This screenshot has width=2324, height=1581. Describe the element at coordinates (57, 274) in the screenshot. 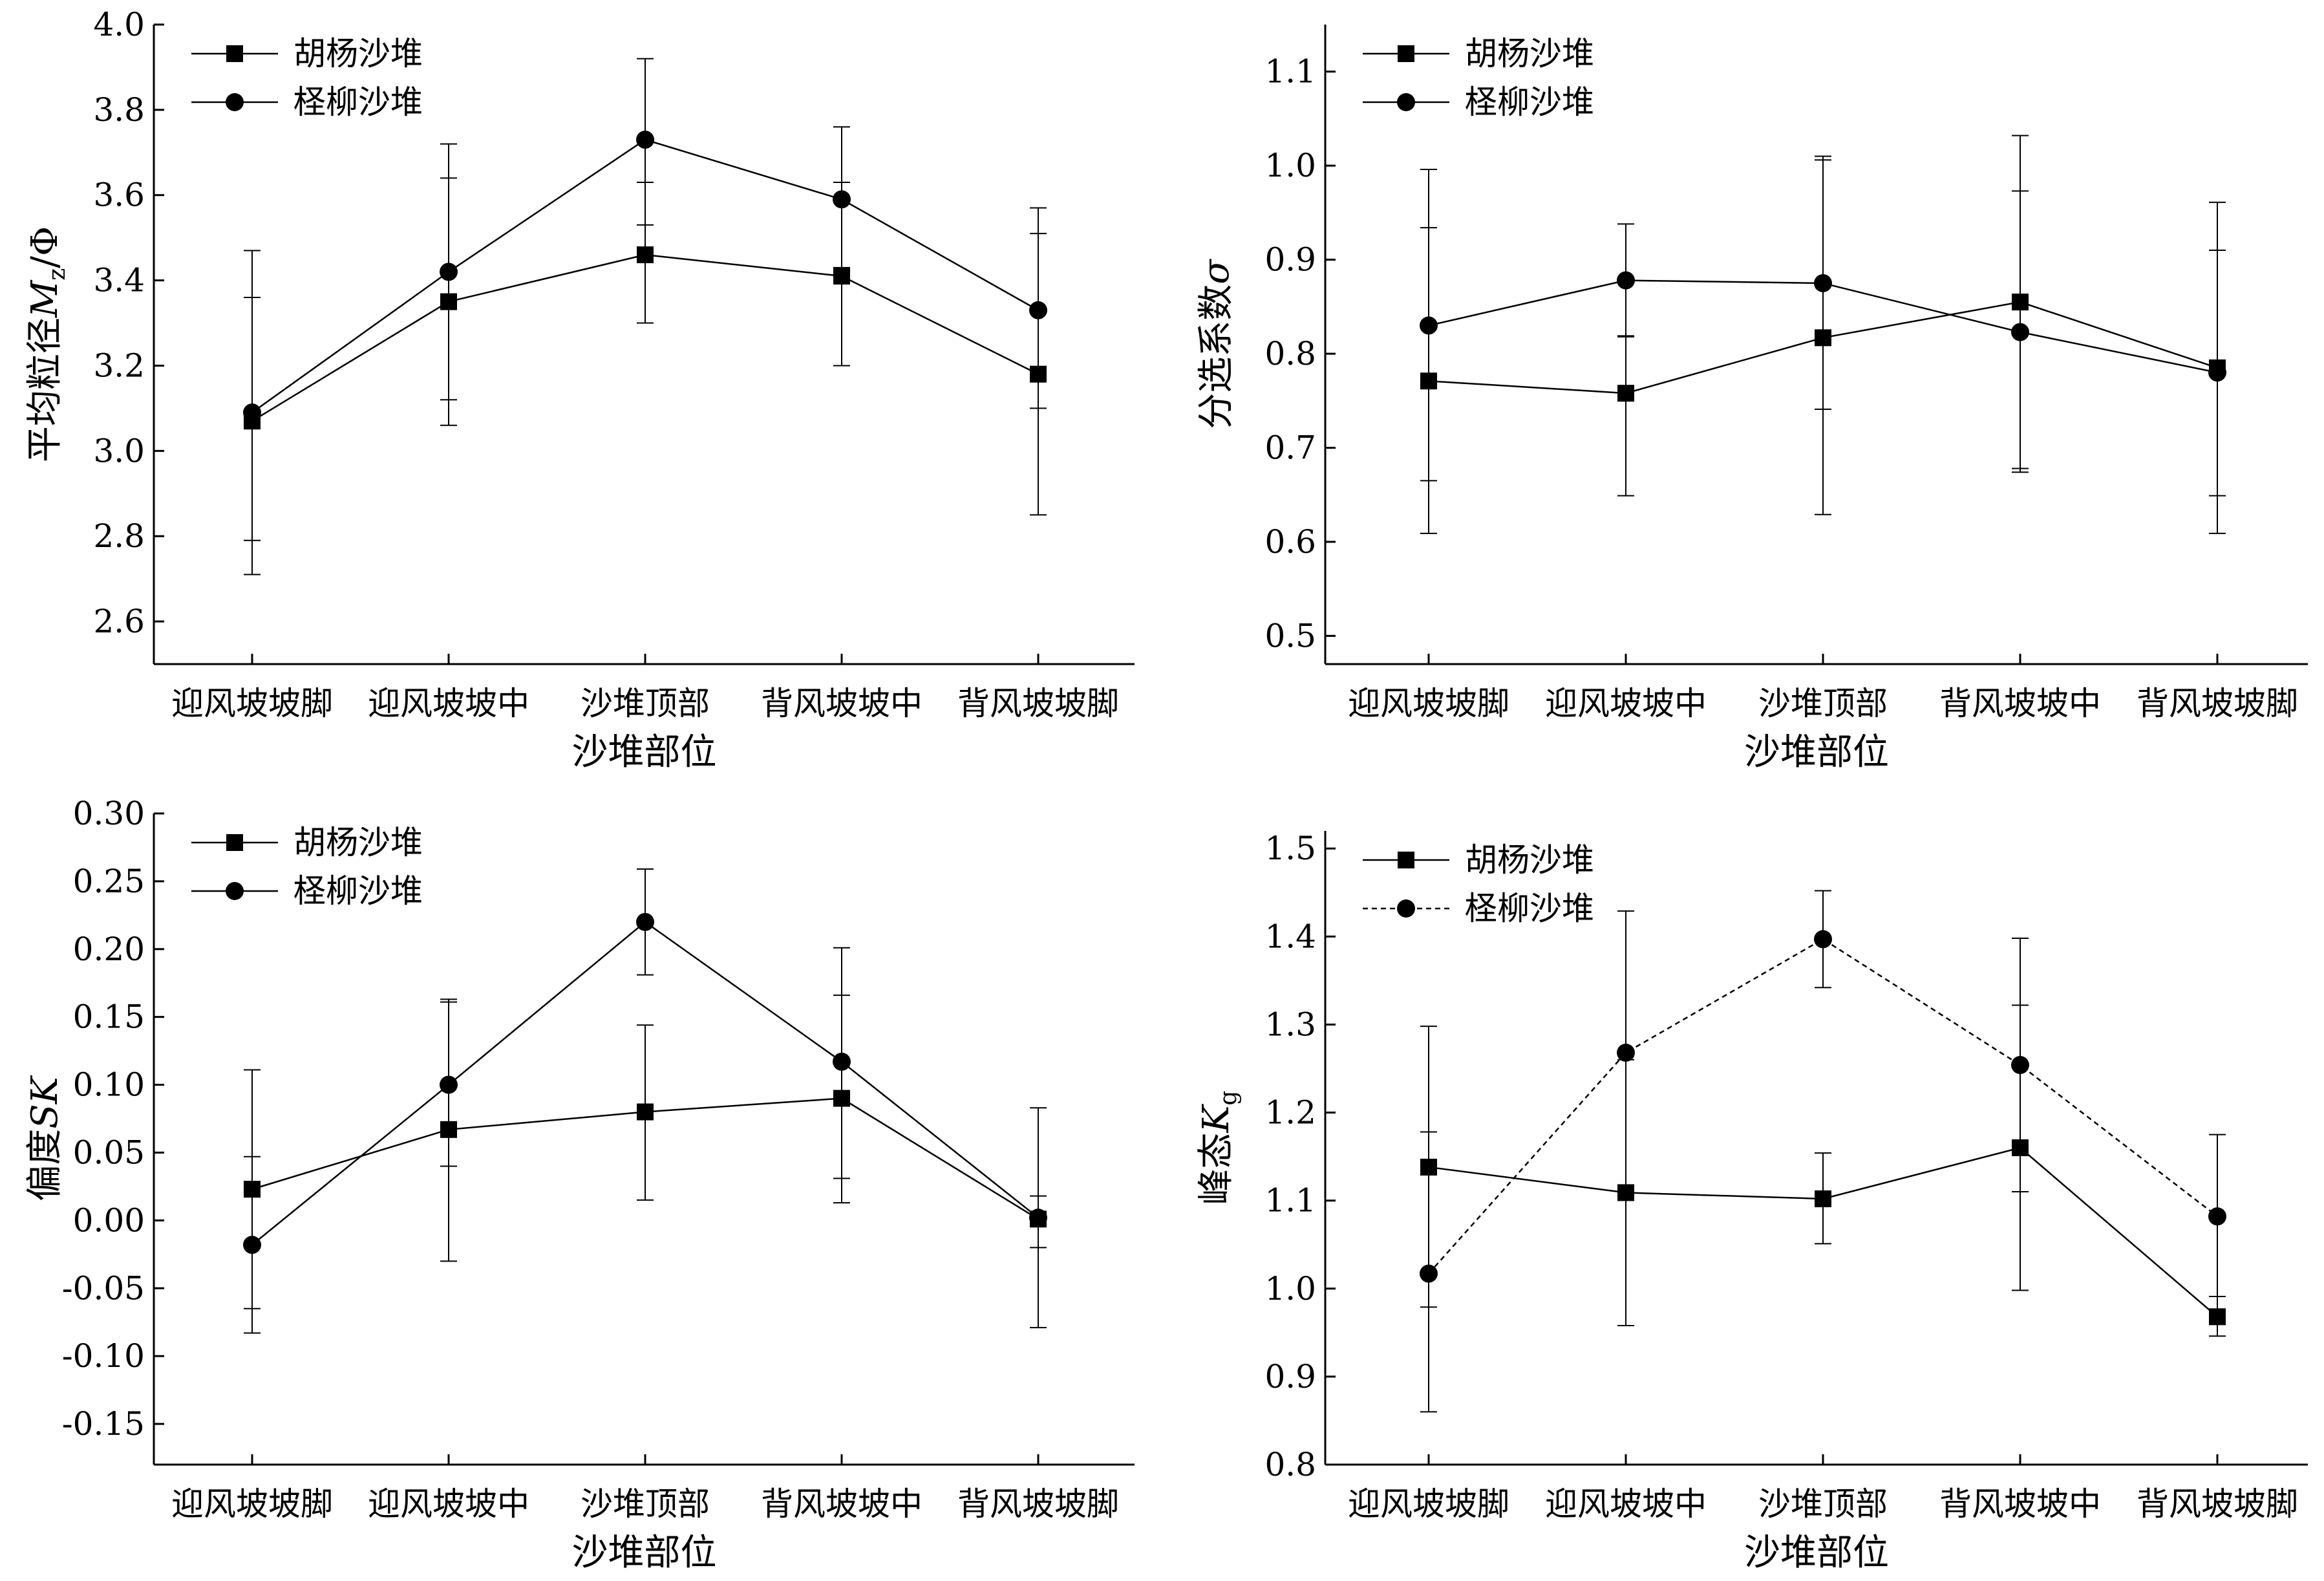

I see `y-axis-title-subscript: z` at that location.